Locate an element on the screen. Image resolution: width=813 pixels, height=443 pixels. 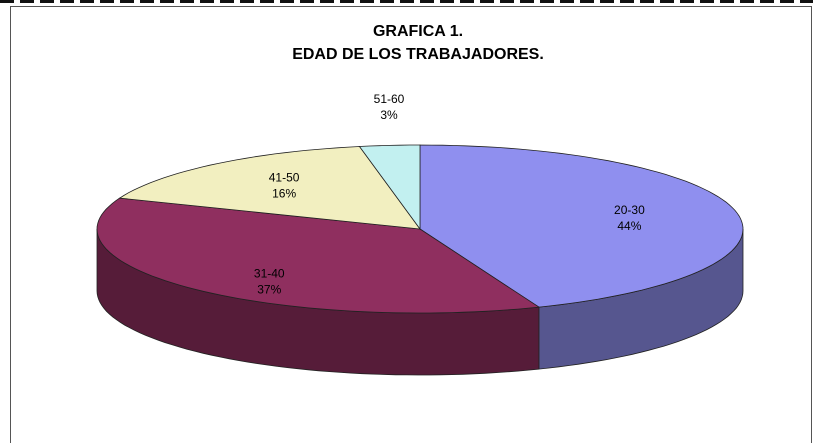
slice-value-label: 3% is located at coordinates (389, 115).